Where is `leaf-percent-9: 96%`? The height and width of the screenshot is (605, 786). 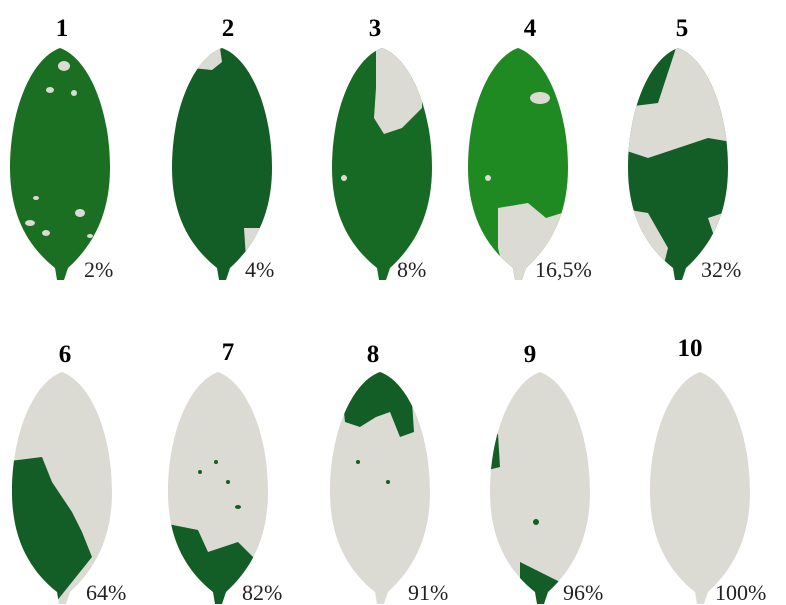
leaf-percent-9: 96% is located at coordinates (583, 592).